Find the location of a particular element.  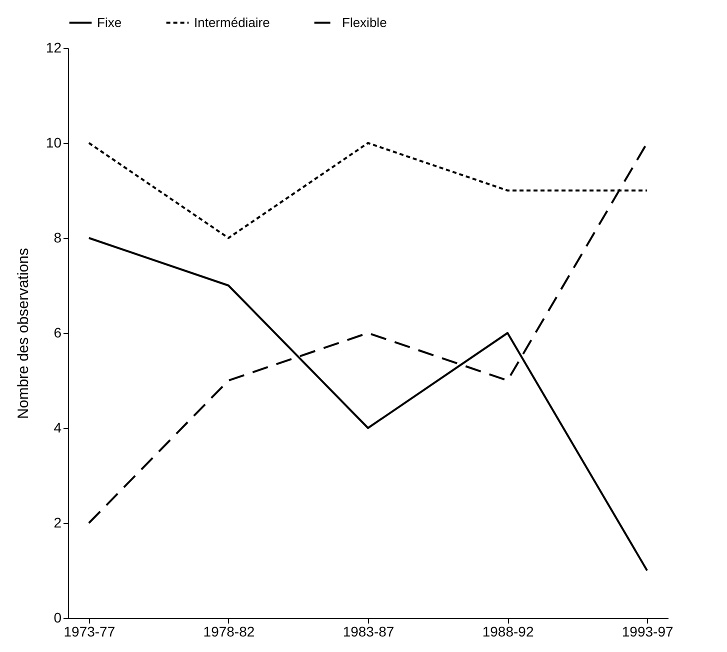

legend-label: Flexible is located at coordinates (364, 22).